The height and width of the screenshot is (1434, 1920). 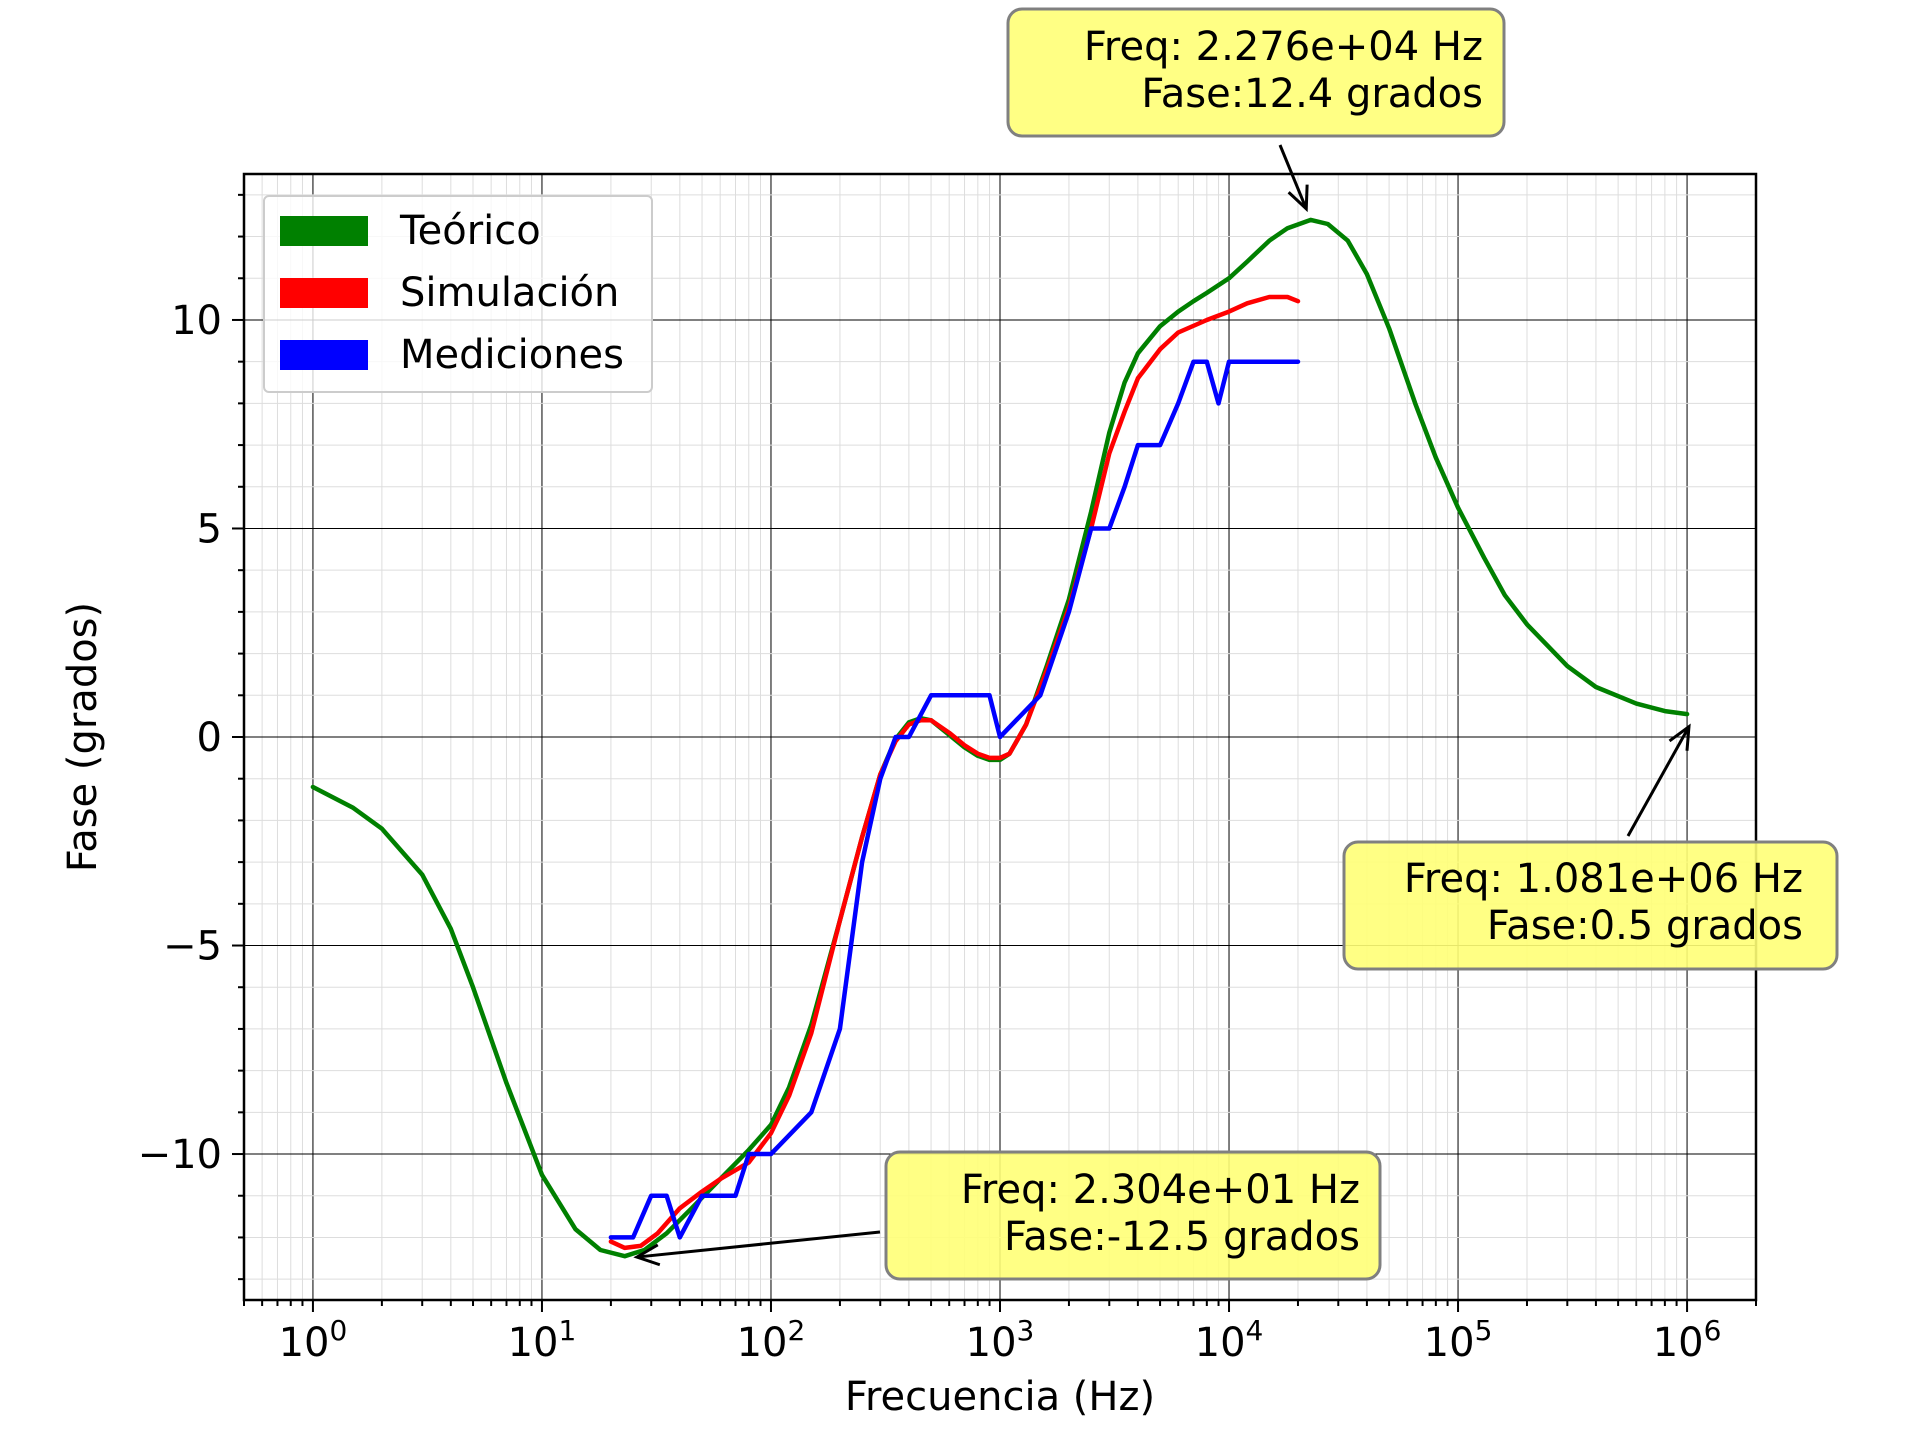 I want to click on annotation-end-arrow, so click(x=1658, y=781).